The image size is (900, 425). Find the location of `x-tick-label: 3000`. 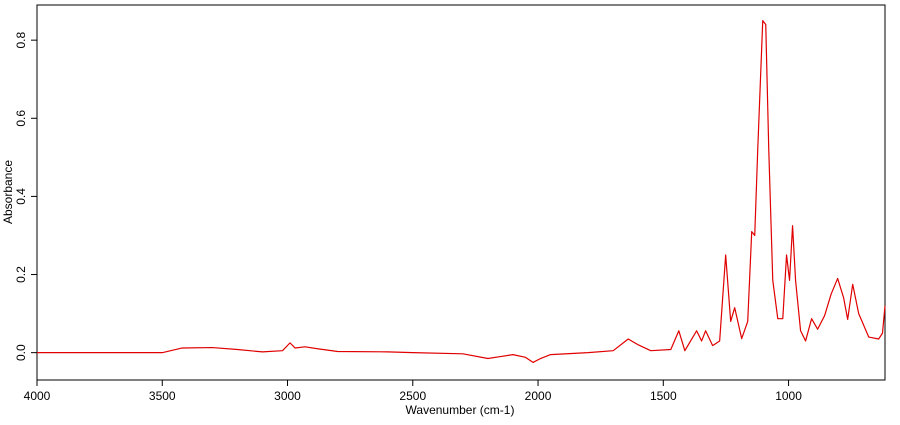

x-tick-label: 3000 is located at coordinates (287, 396).